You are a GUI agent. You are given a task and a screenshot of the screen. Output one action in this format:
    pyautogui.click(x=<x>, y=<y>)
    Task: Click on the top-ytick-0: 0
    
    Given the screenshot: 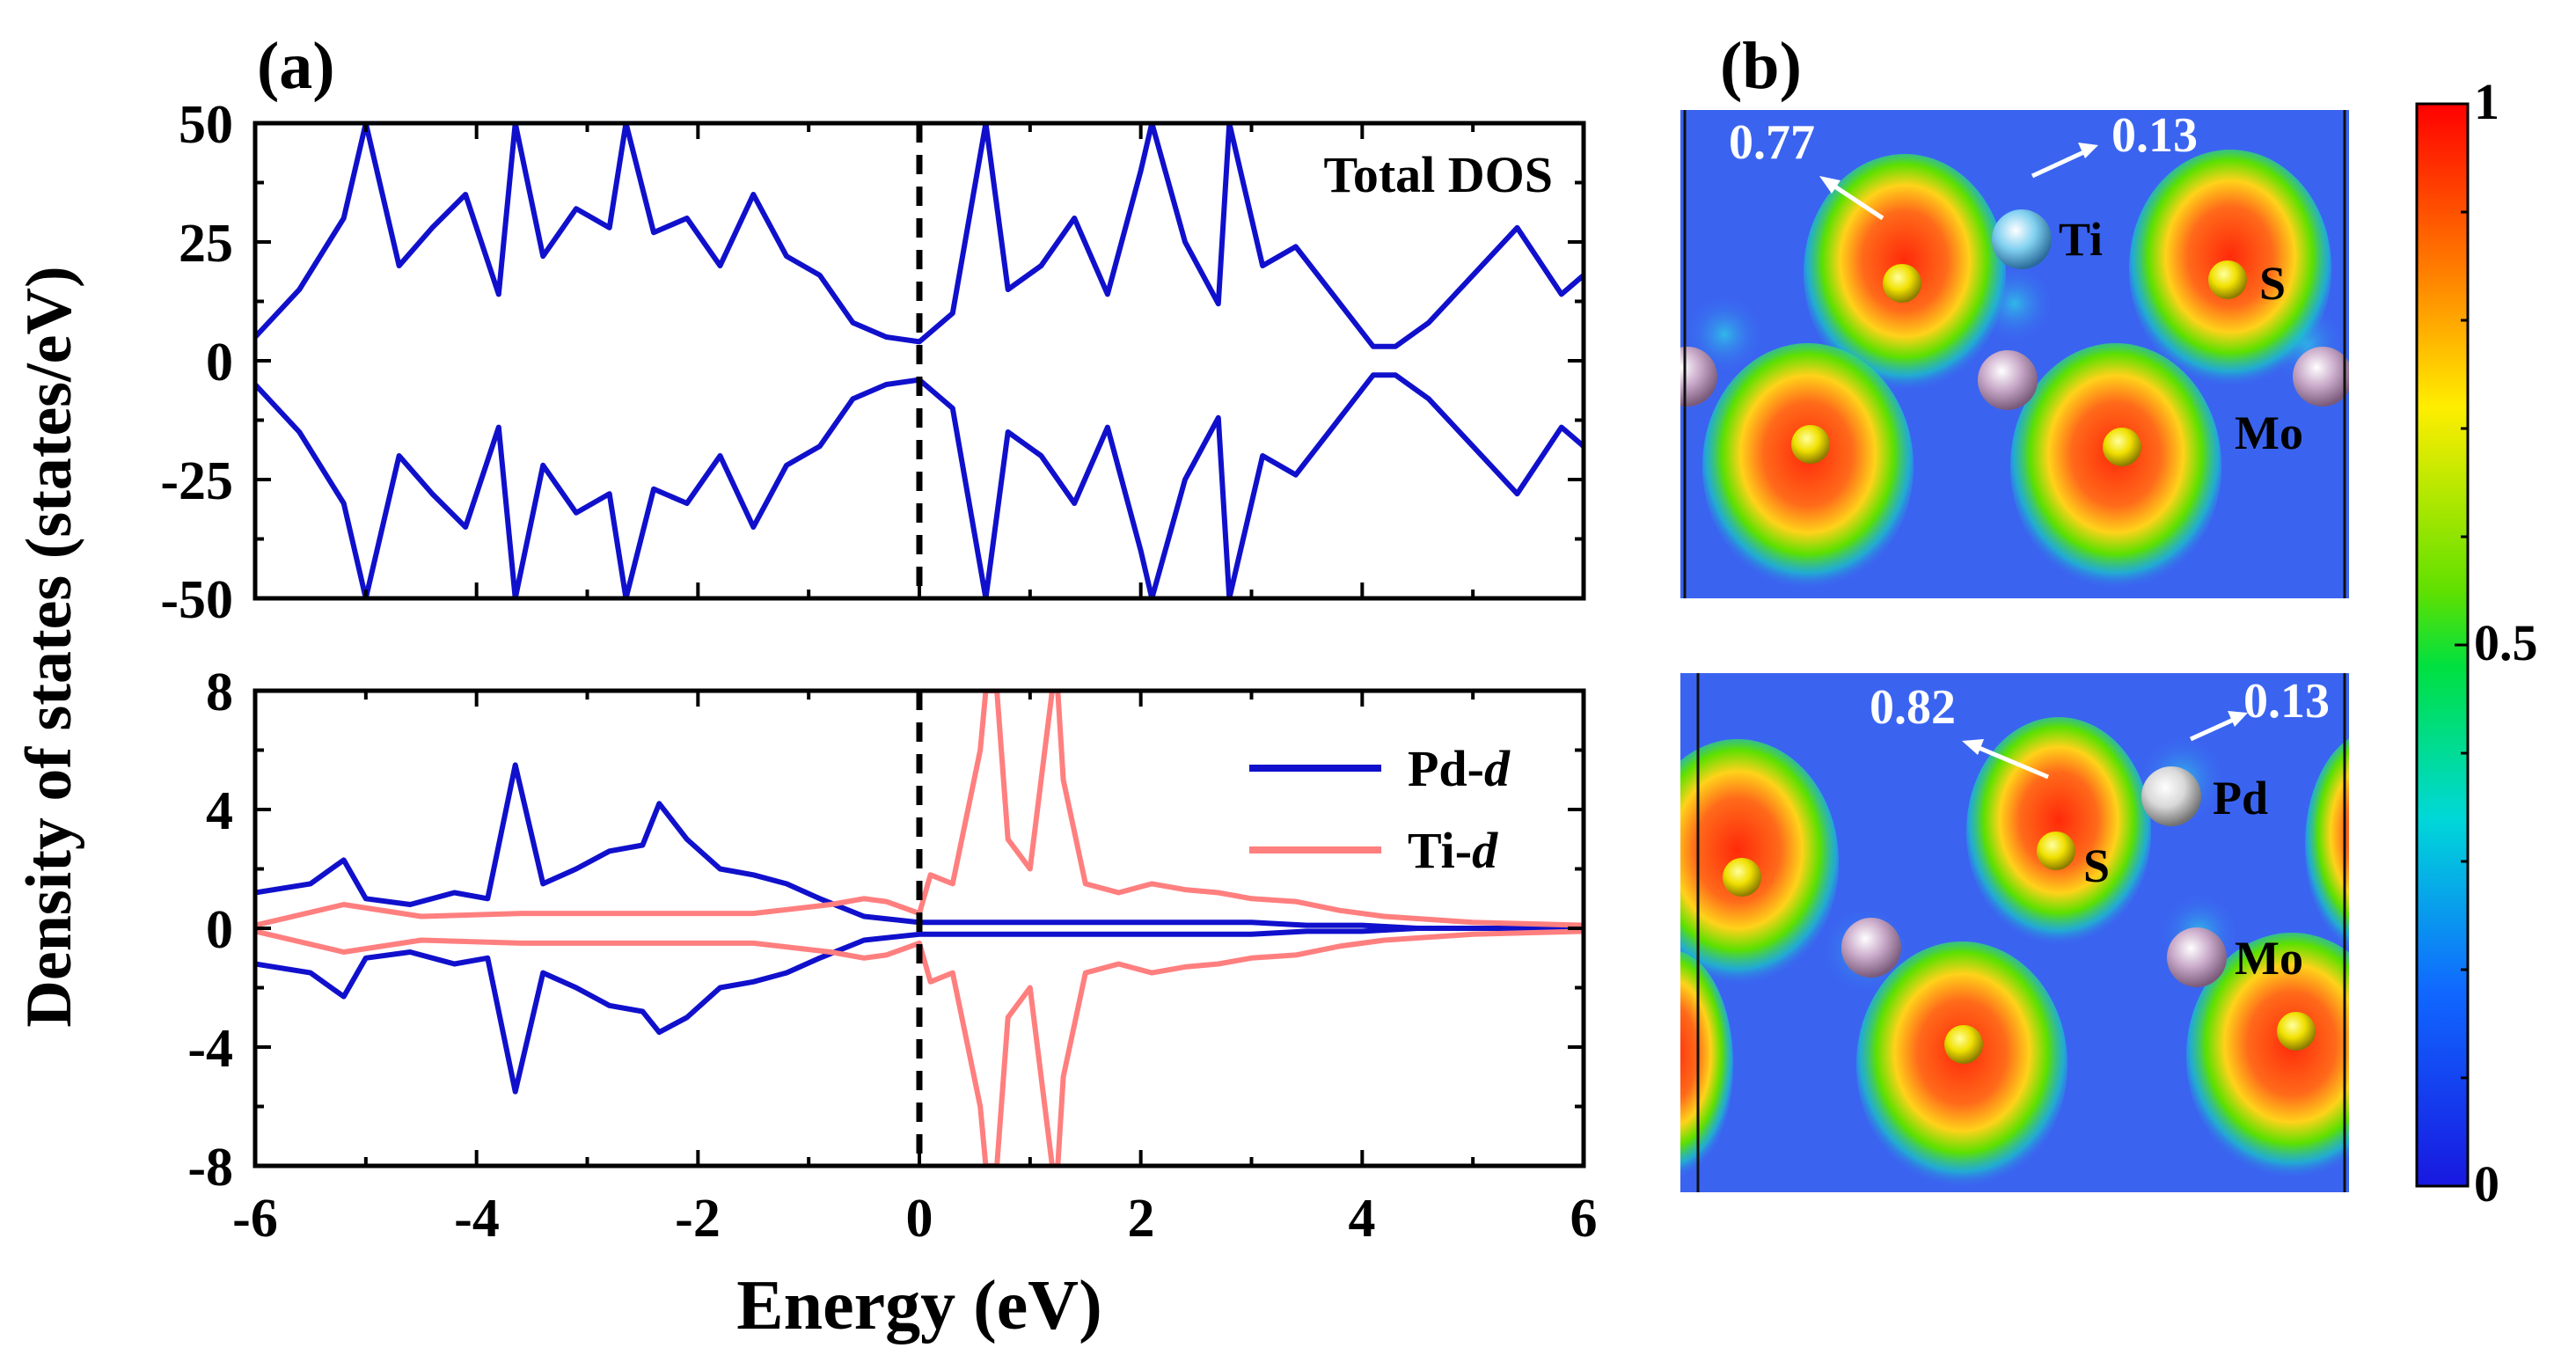 What is the action you would take?
    pyautogui.click(x=219, y=362)
    